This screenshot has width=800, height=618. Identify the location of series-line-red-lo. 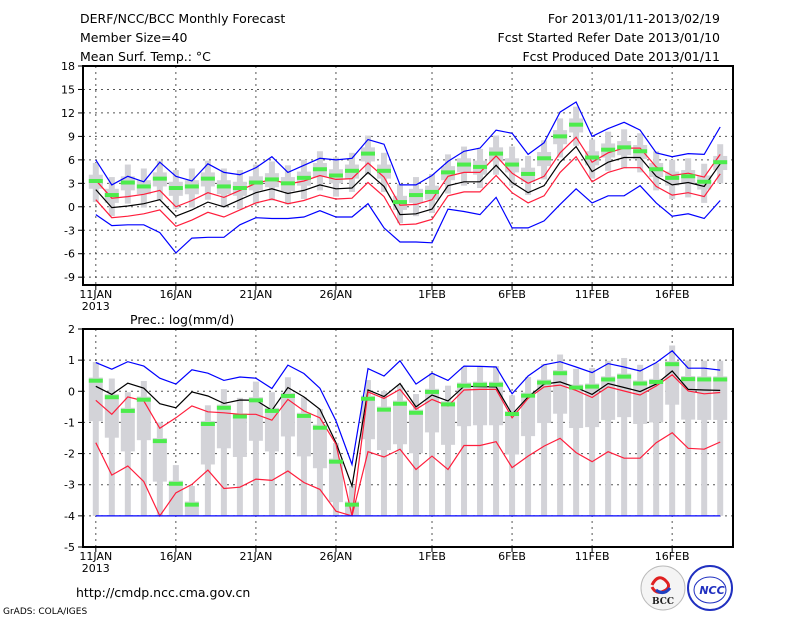
(408, 191).